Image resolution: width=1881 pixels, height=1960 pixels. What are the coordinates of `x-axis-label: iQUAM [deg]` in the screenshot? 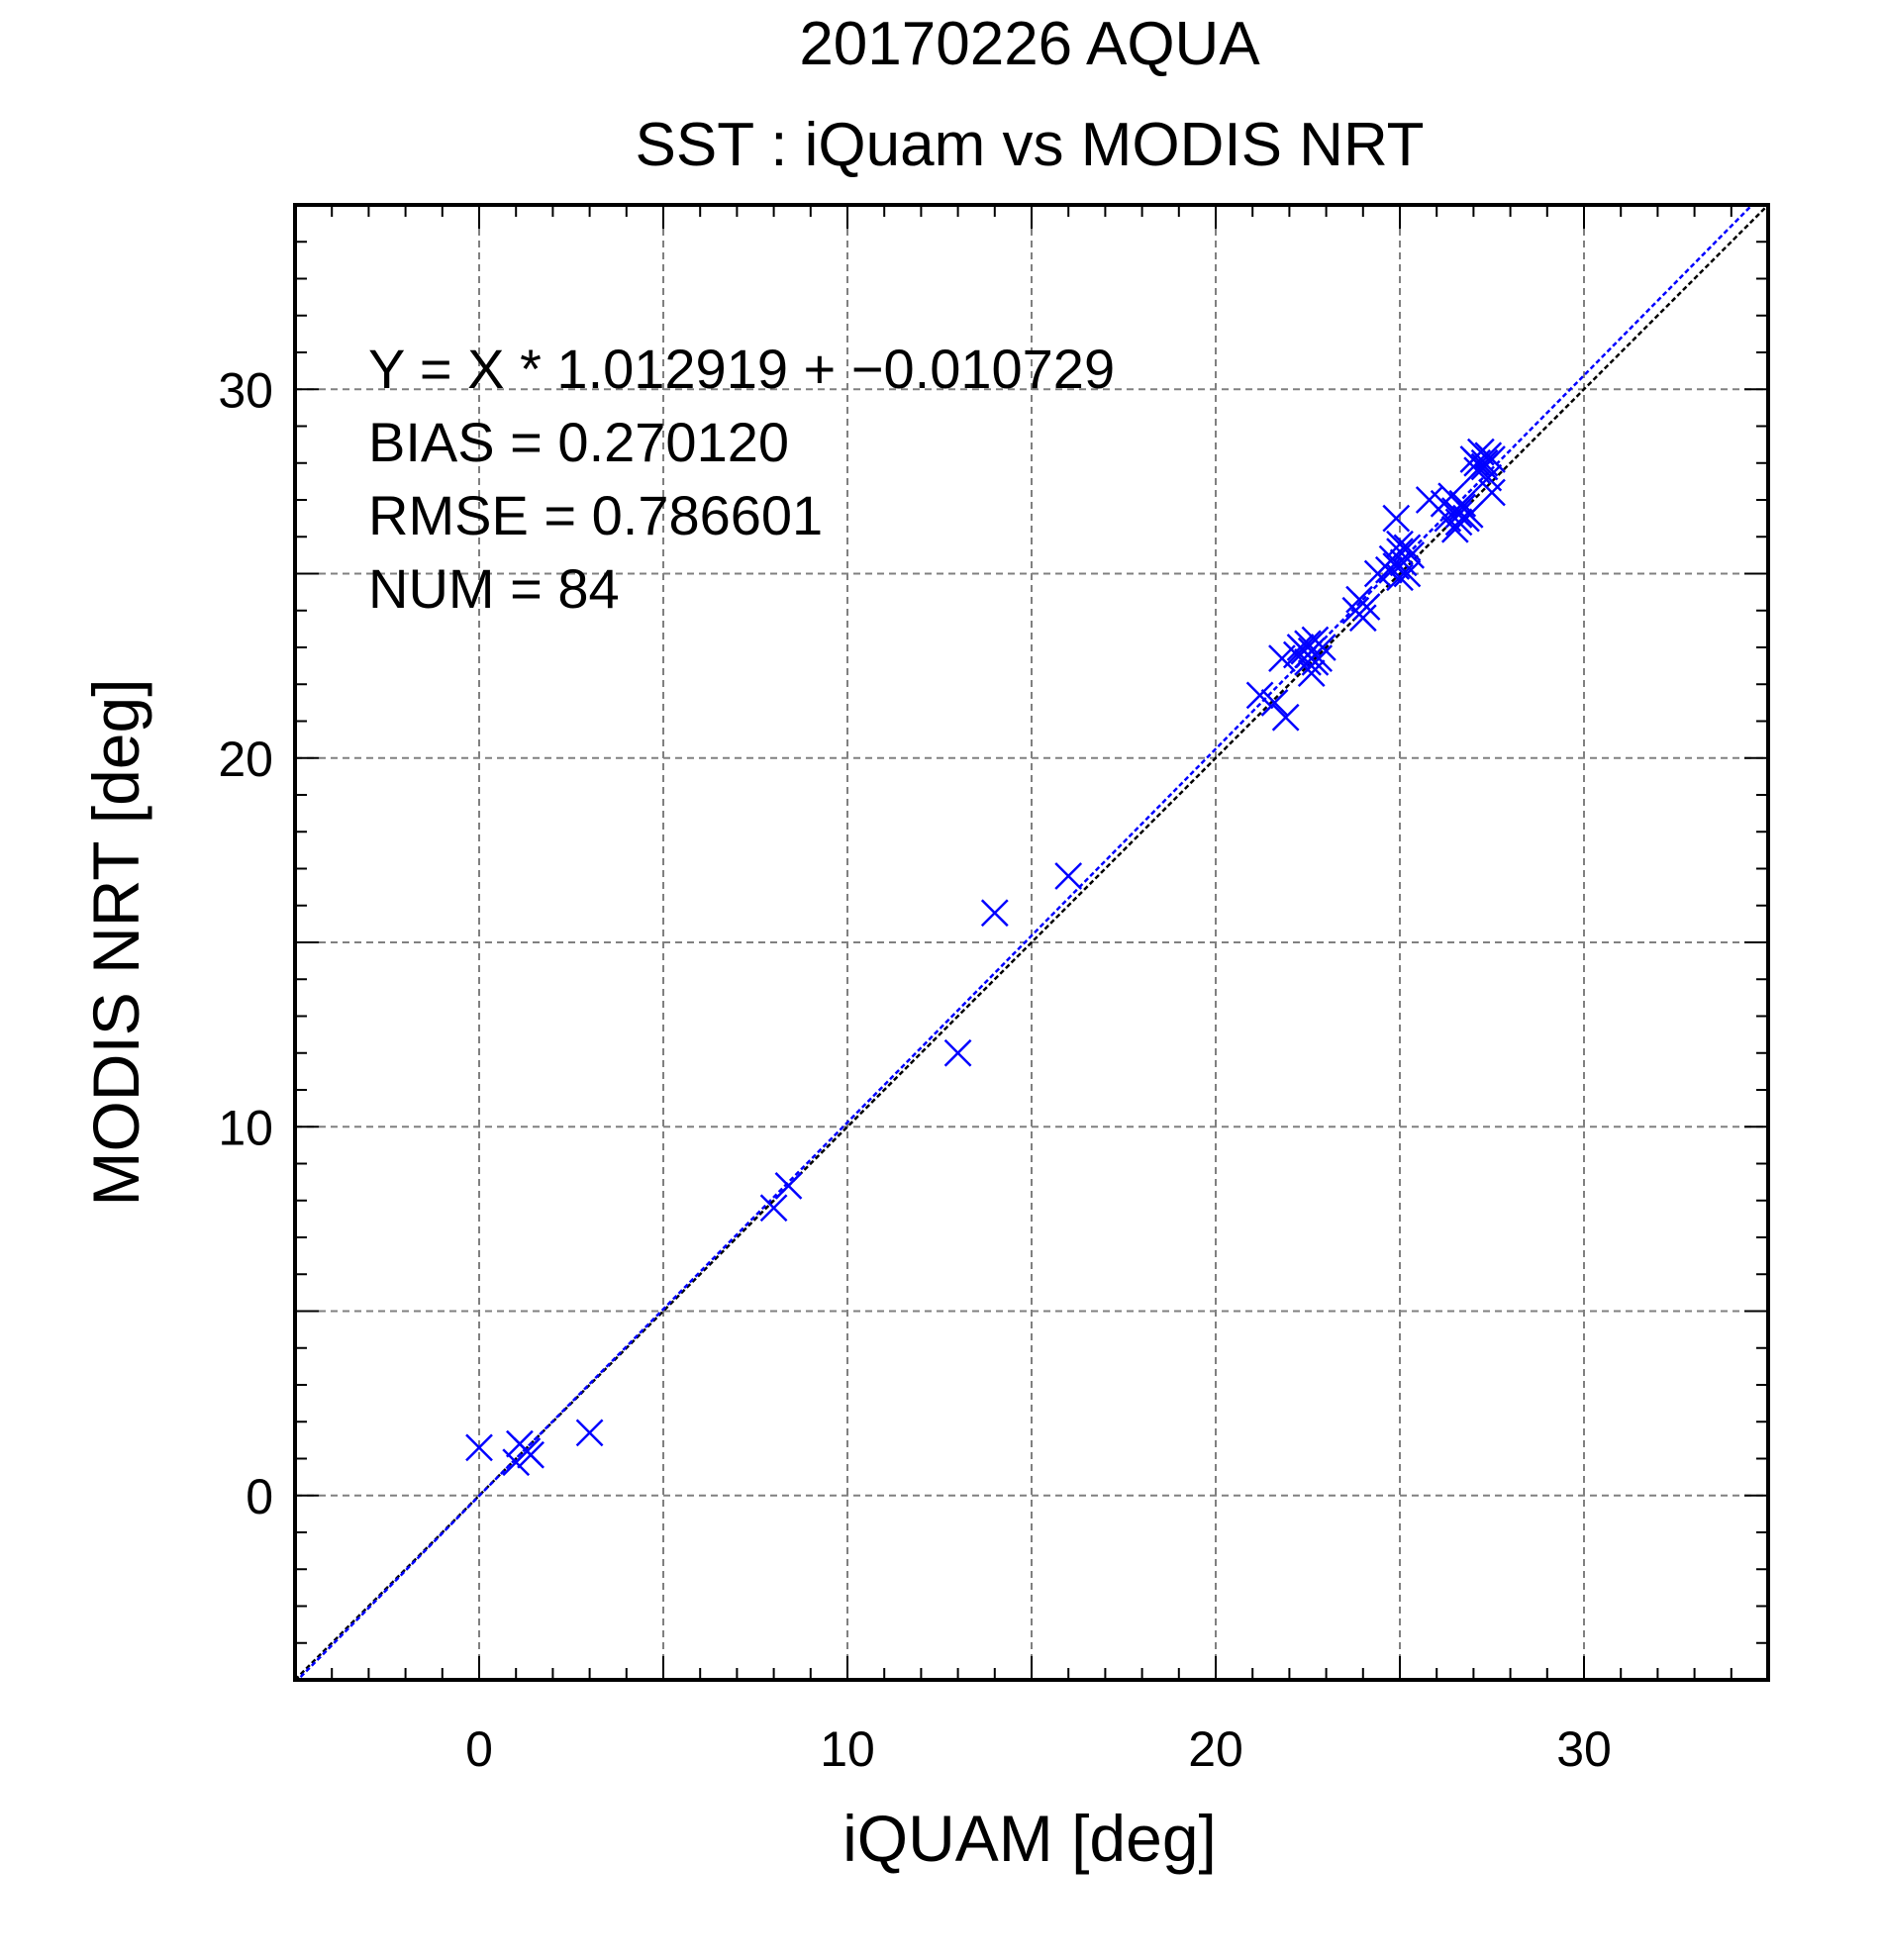 It's located at (1030, 1838).